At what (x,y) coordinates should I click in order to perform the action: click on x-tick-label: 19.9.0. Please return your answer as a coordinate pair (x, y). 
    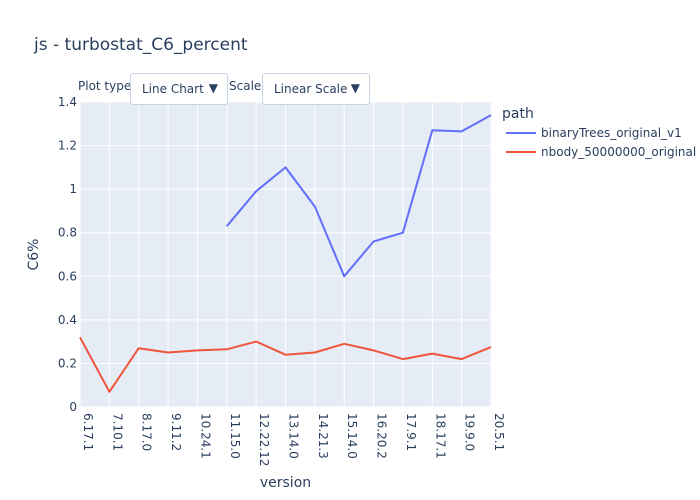
    Looking at the image, I should click on (470, 432).